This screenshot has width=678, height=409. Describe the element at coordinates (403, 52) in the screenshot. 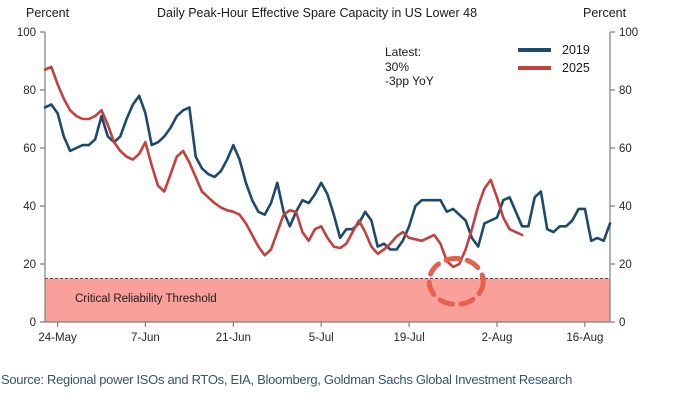

I see `annotation-line-1: Latest:` at that location.